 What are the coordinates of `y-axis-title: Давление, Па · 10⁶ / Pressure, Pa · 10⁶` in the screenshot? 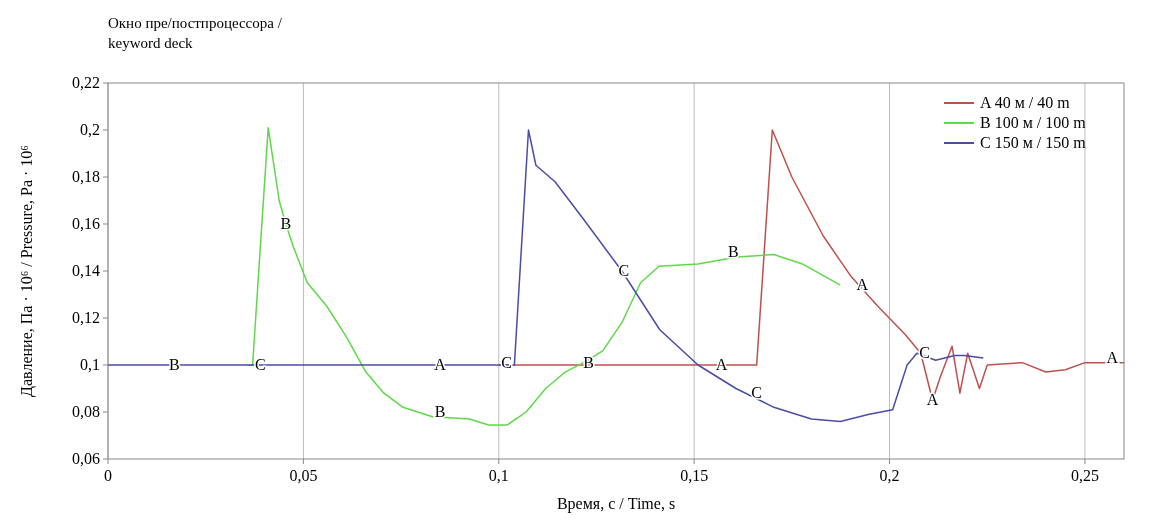 It's located at (27, 271).